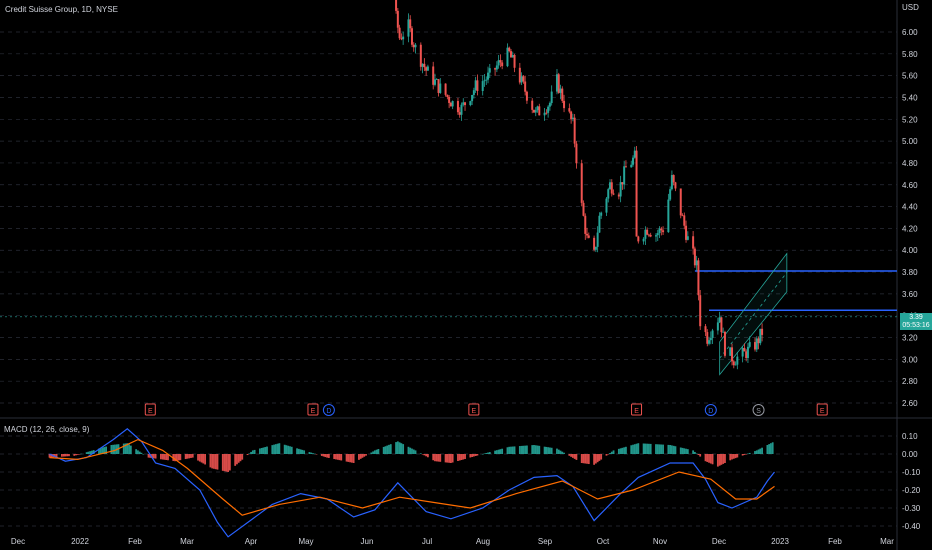 The width and height of the screenshot is (932, 550). I want to click on time-tick-label: May, so click(305, 541).